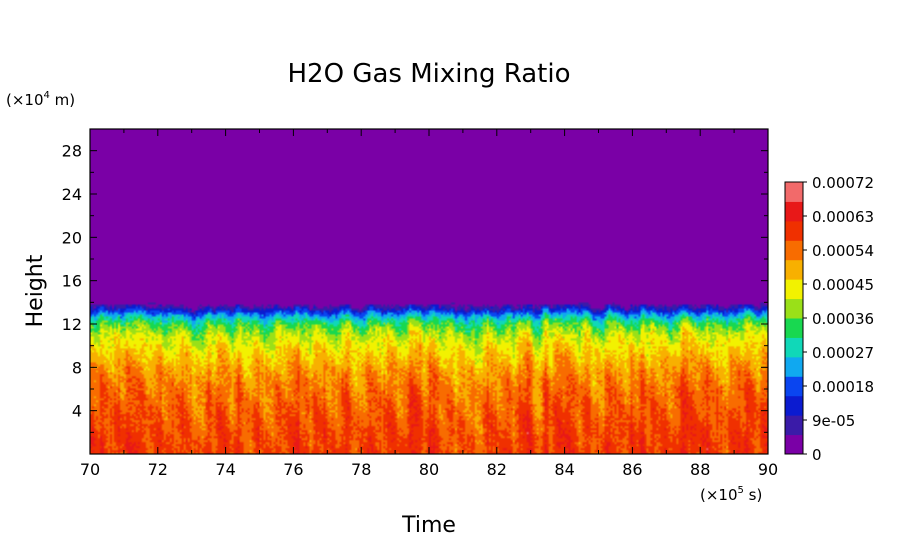 This screenshot has width=904, height=544. Describe the element at coordinates (90, 469) in the screenshot. I see `x-tick-label: 70` at that location.